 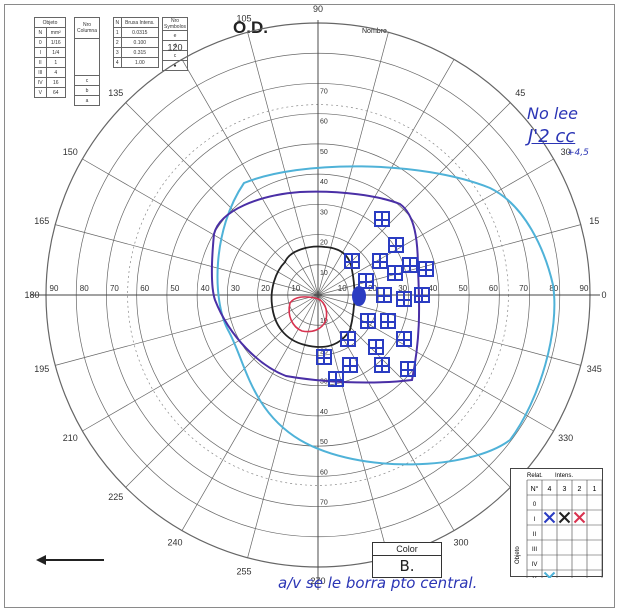 What do you see at coordinates (342, 288) in the screenshot?
I see `scale-label-right: 10` at bounding box center [342, 288].